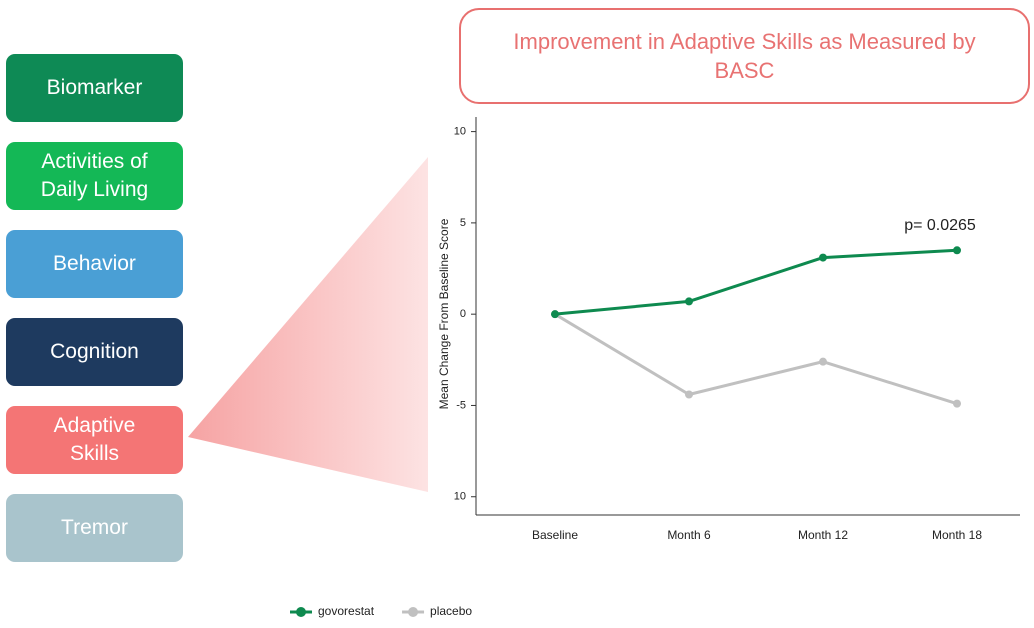  What do you see at coordinates (94, 440) in the screenshot?
I see `menu-item: Adaptive Skills` at bounding box center [94, 440].